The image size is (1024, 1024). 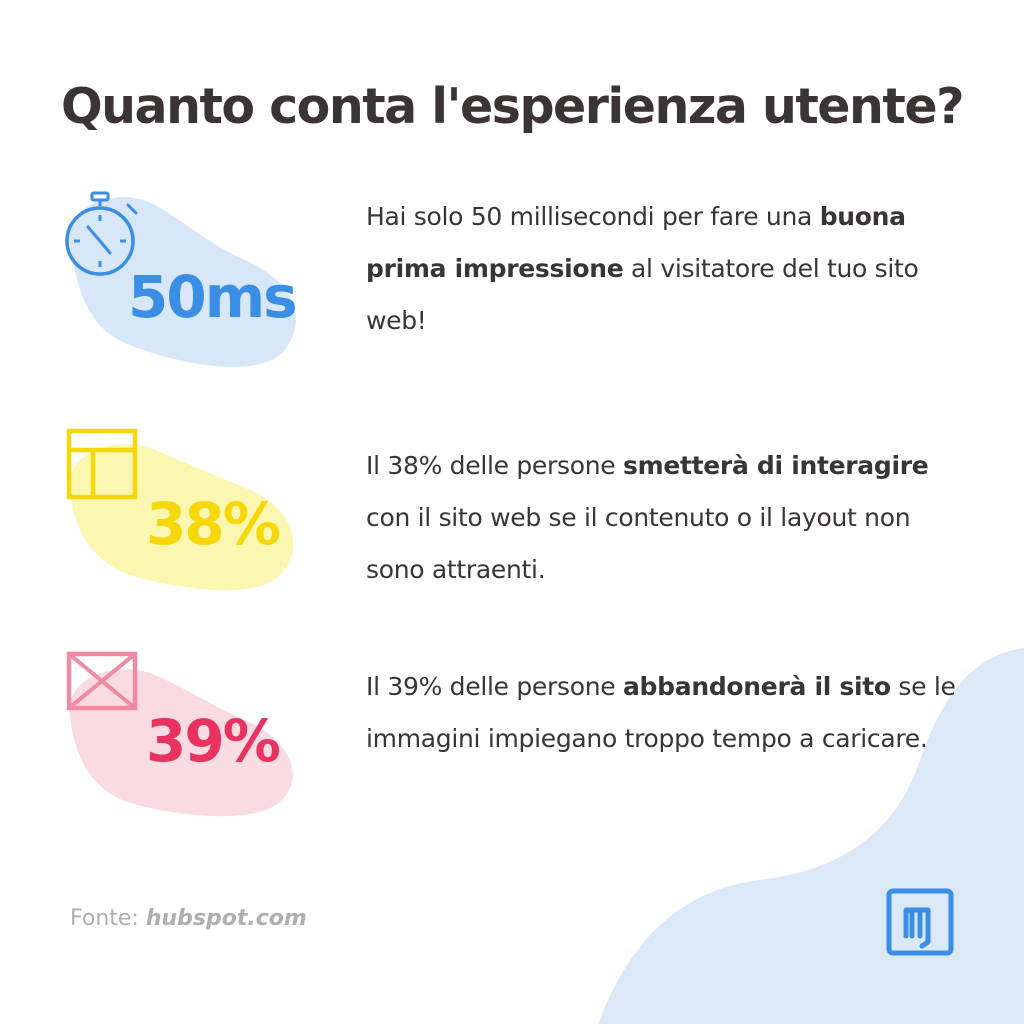 I want to click on stat-value: 50ms, so click(x=213, y=297).